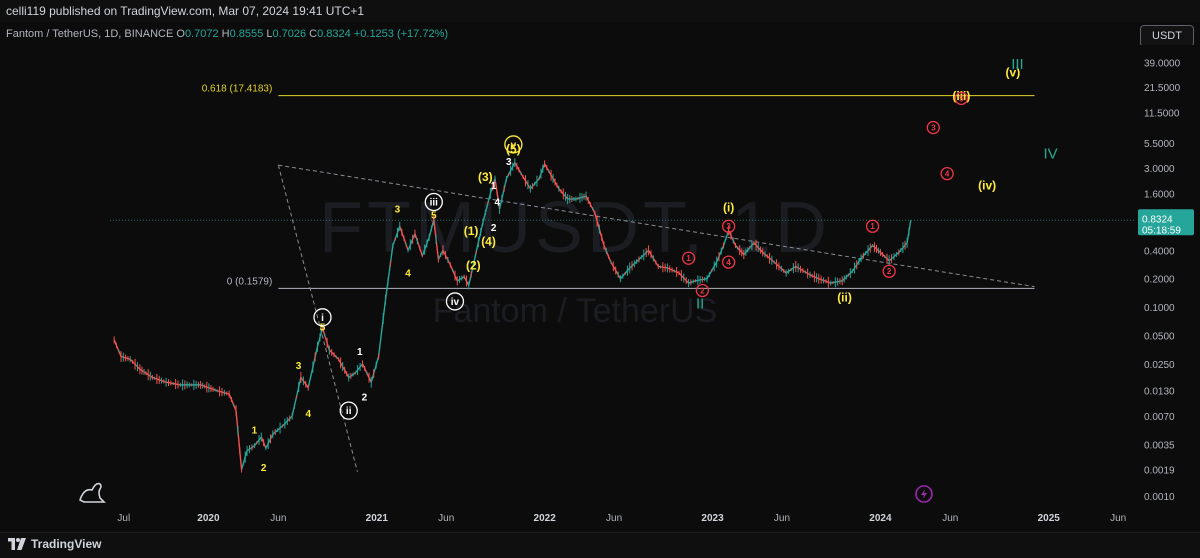  What do you see at coordinates (334, 34) in the screenshot?
I see `close-value: 0.8324` at bounding box center [334, 34].